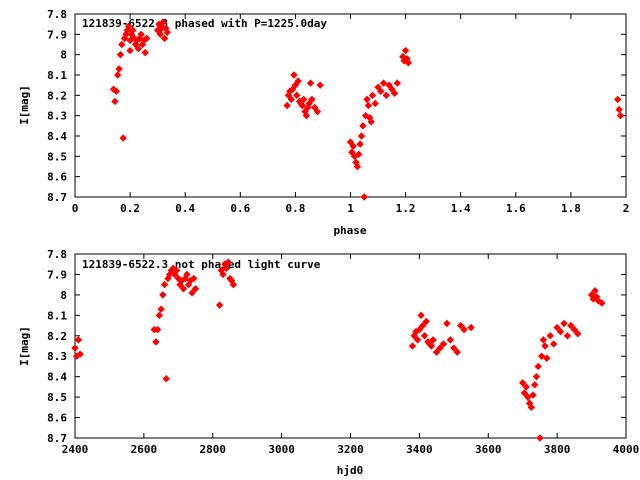  Describe the element at coordinates (350, 449) in the screenshot. I see `unphased-x-tick-label: 3200` at that location.